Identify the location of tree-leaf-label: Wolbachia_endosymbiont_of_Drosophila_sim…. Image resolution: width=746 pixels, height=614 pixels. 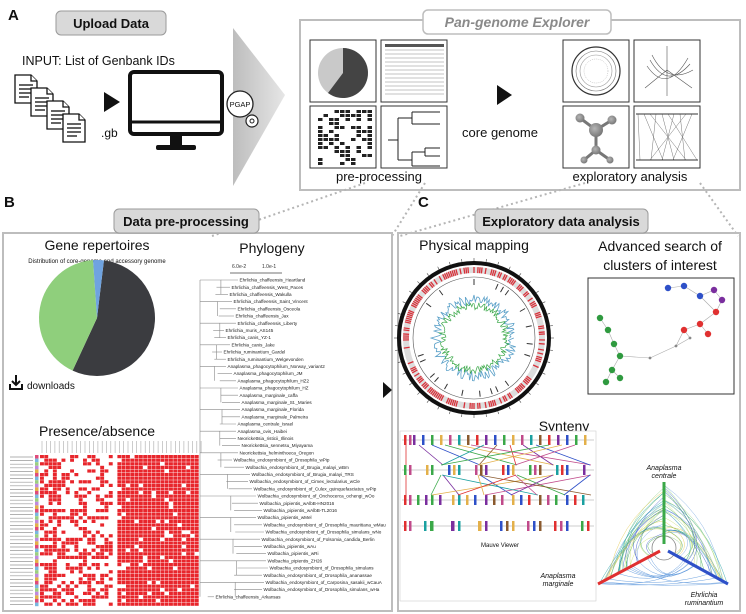
(322, 568).